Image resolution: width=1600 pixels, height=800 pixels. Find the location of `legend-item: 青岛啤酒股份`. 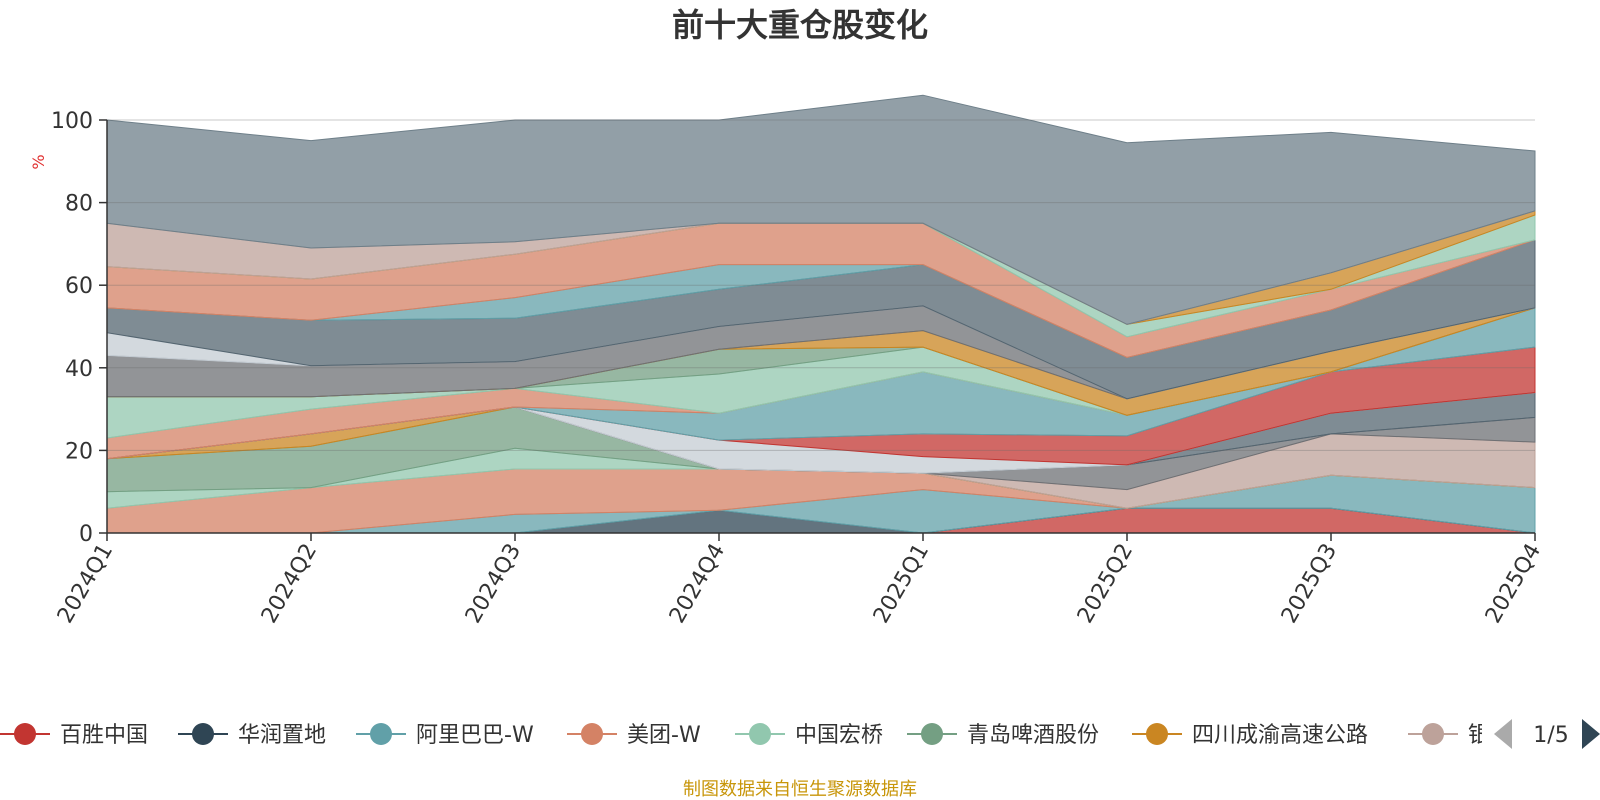

legend-item: 青岛啤酒股份 is located at coordinates (1003, 735).